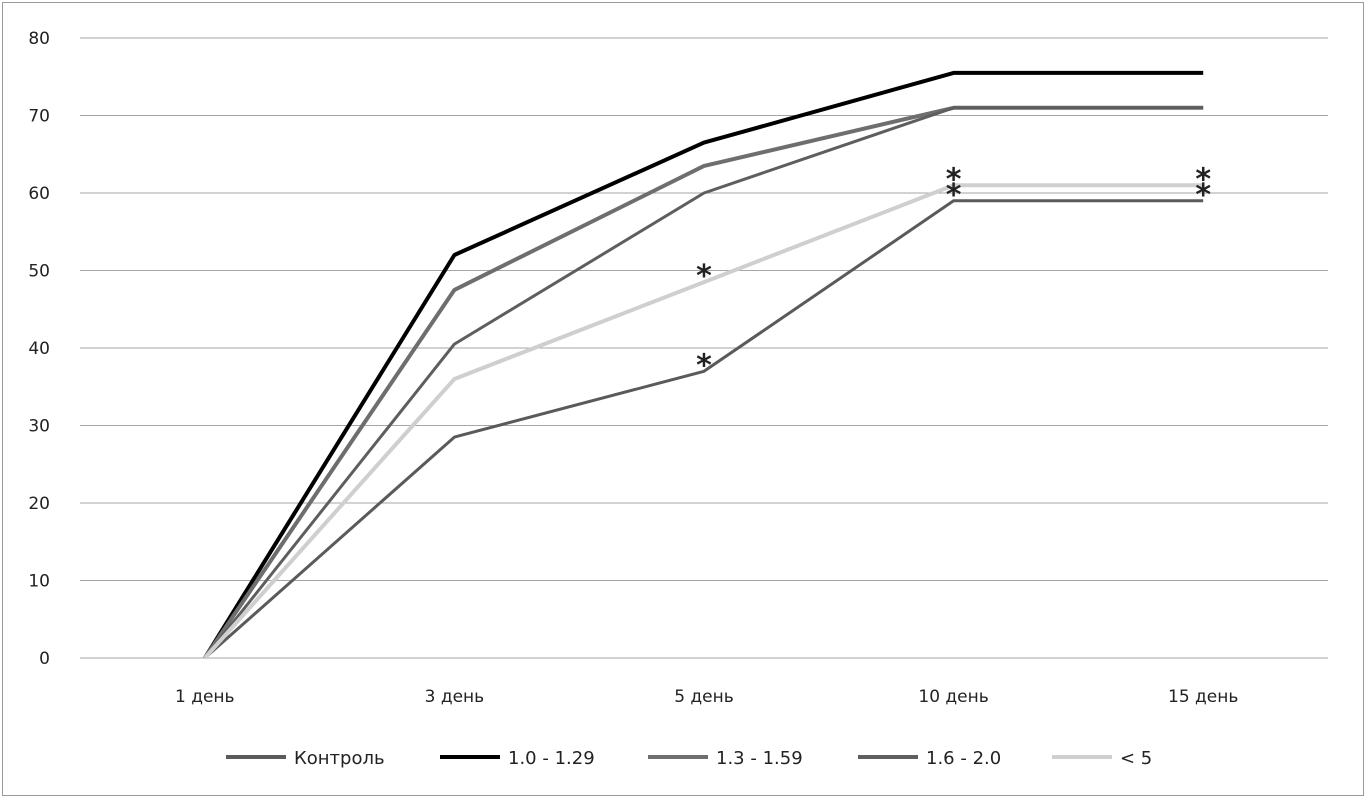 This screenshot has width=1368, height=800. I want to click on legend-label-4: < 5, so click(1136, 758).